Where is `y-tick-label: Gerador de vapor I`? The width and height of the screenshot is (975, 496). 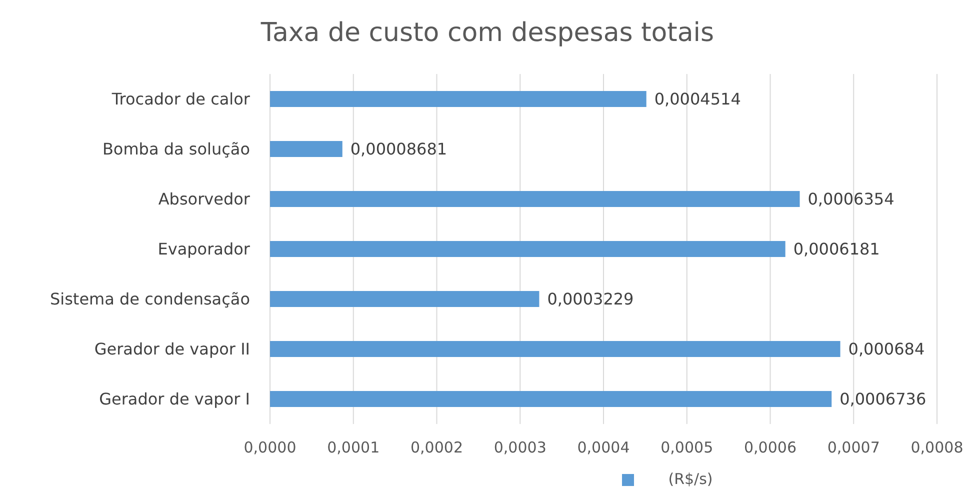
y-tick-label: Gerador de vapor I is located at coordinates (174, 399).